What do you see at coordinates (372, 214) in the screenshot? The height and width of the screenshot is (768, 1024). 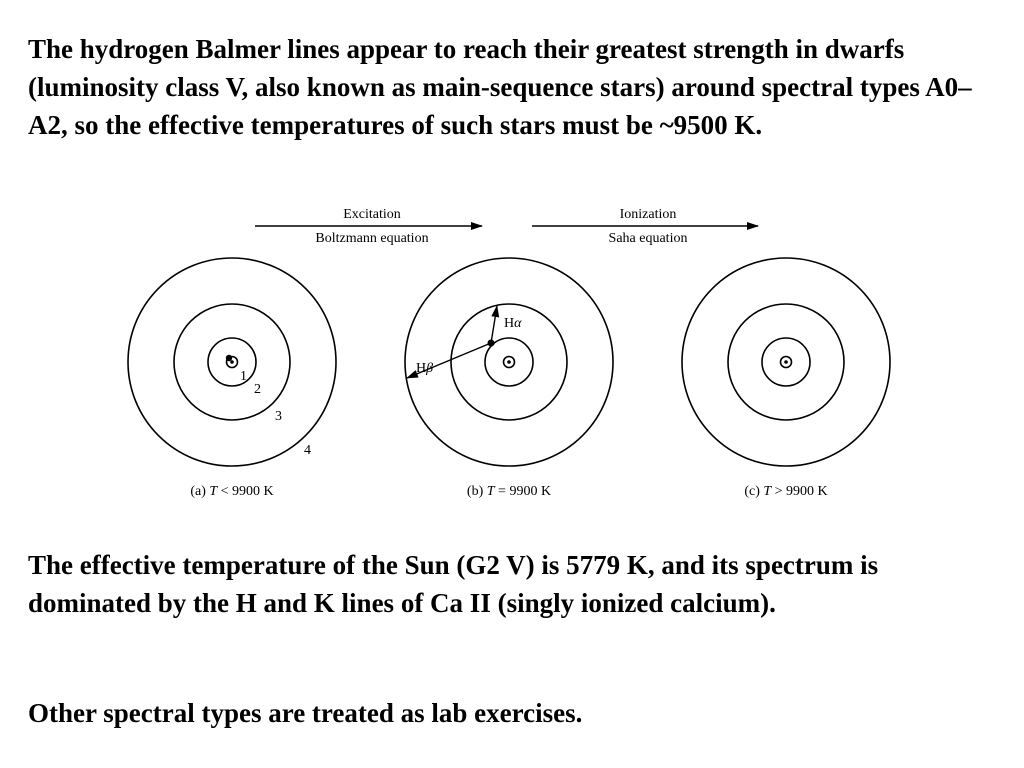 I see `excitation-label: Excitation` at bounding box center [372, 214].